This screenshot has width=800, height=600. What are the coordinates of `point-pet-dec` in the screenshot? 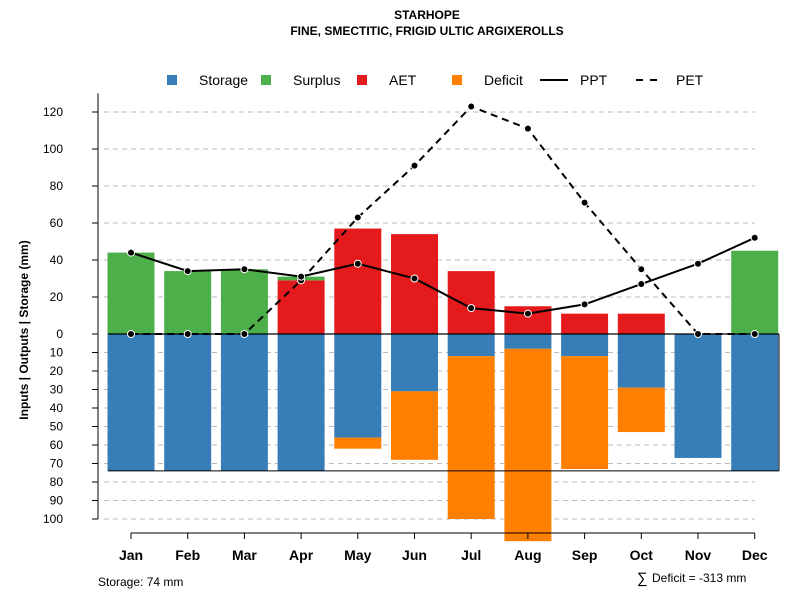 It's located at (754, 334).